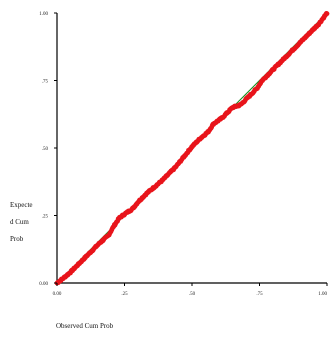 The height and width of the screenshot is (340, 330). Describe the element at coordinates (57, 294) in the screenshot. I see `x-tick-label: 0.00` at that location.